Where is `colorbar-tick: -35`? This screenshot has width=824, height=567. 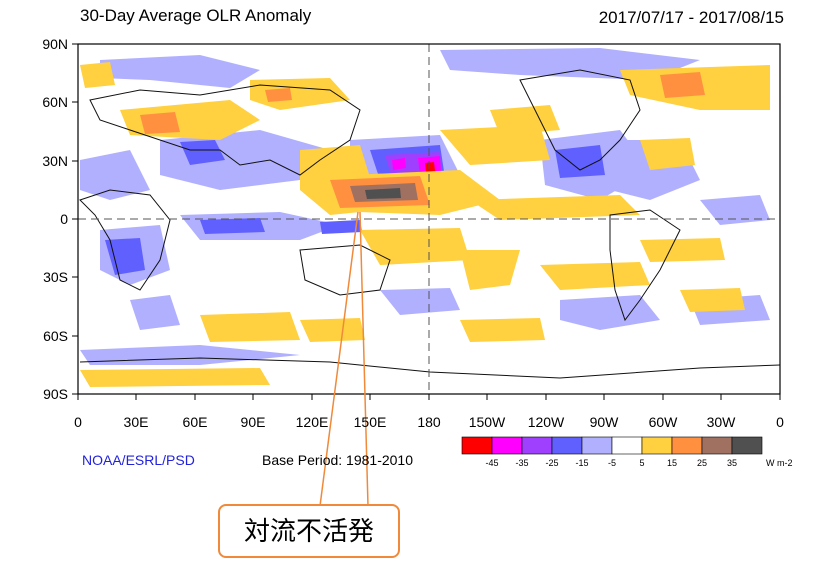 colorbar-tick: -35 is located at coordinates (522, 463).